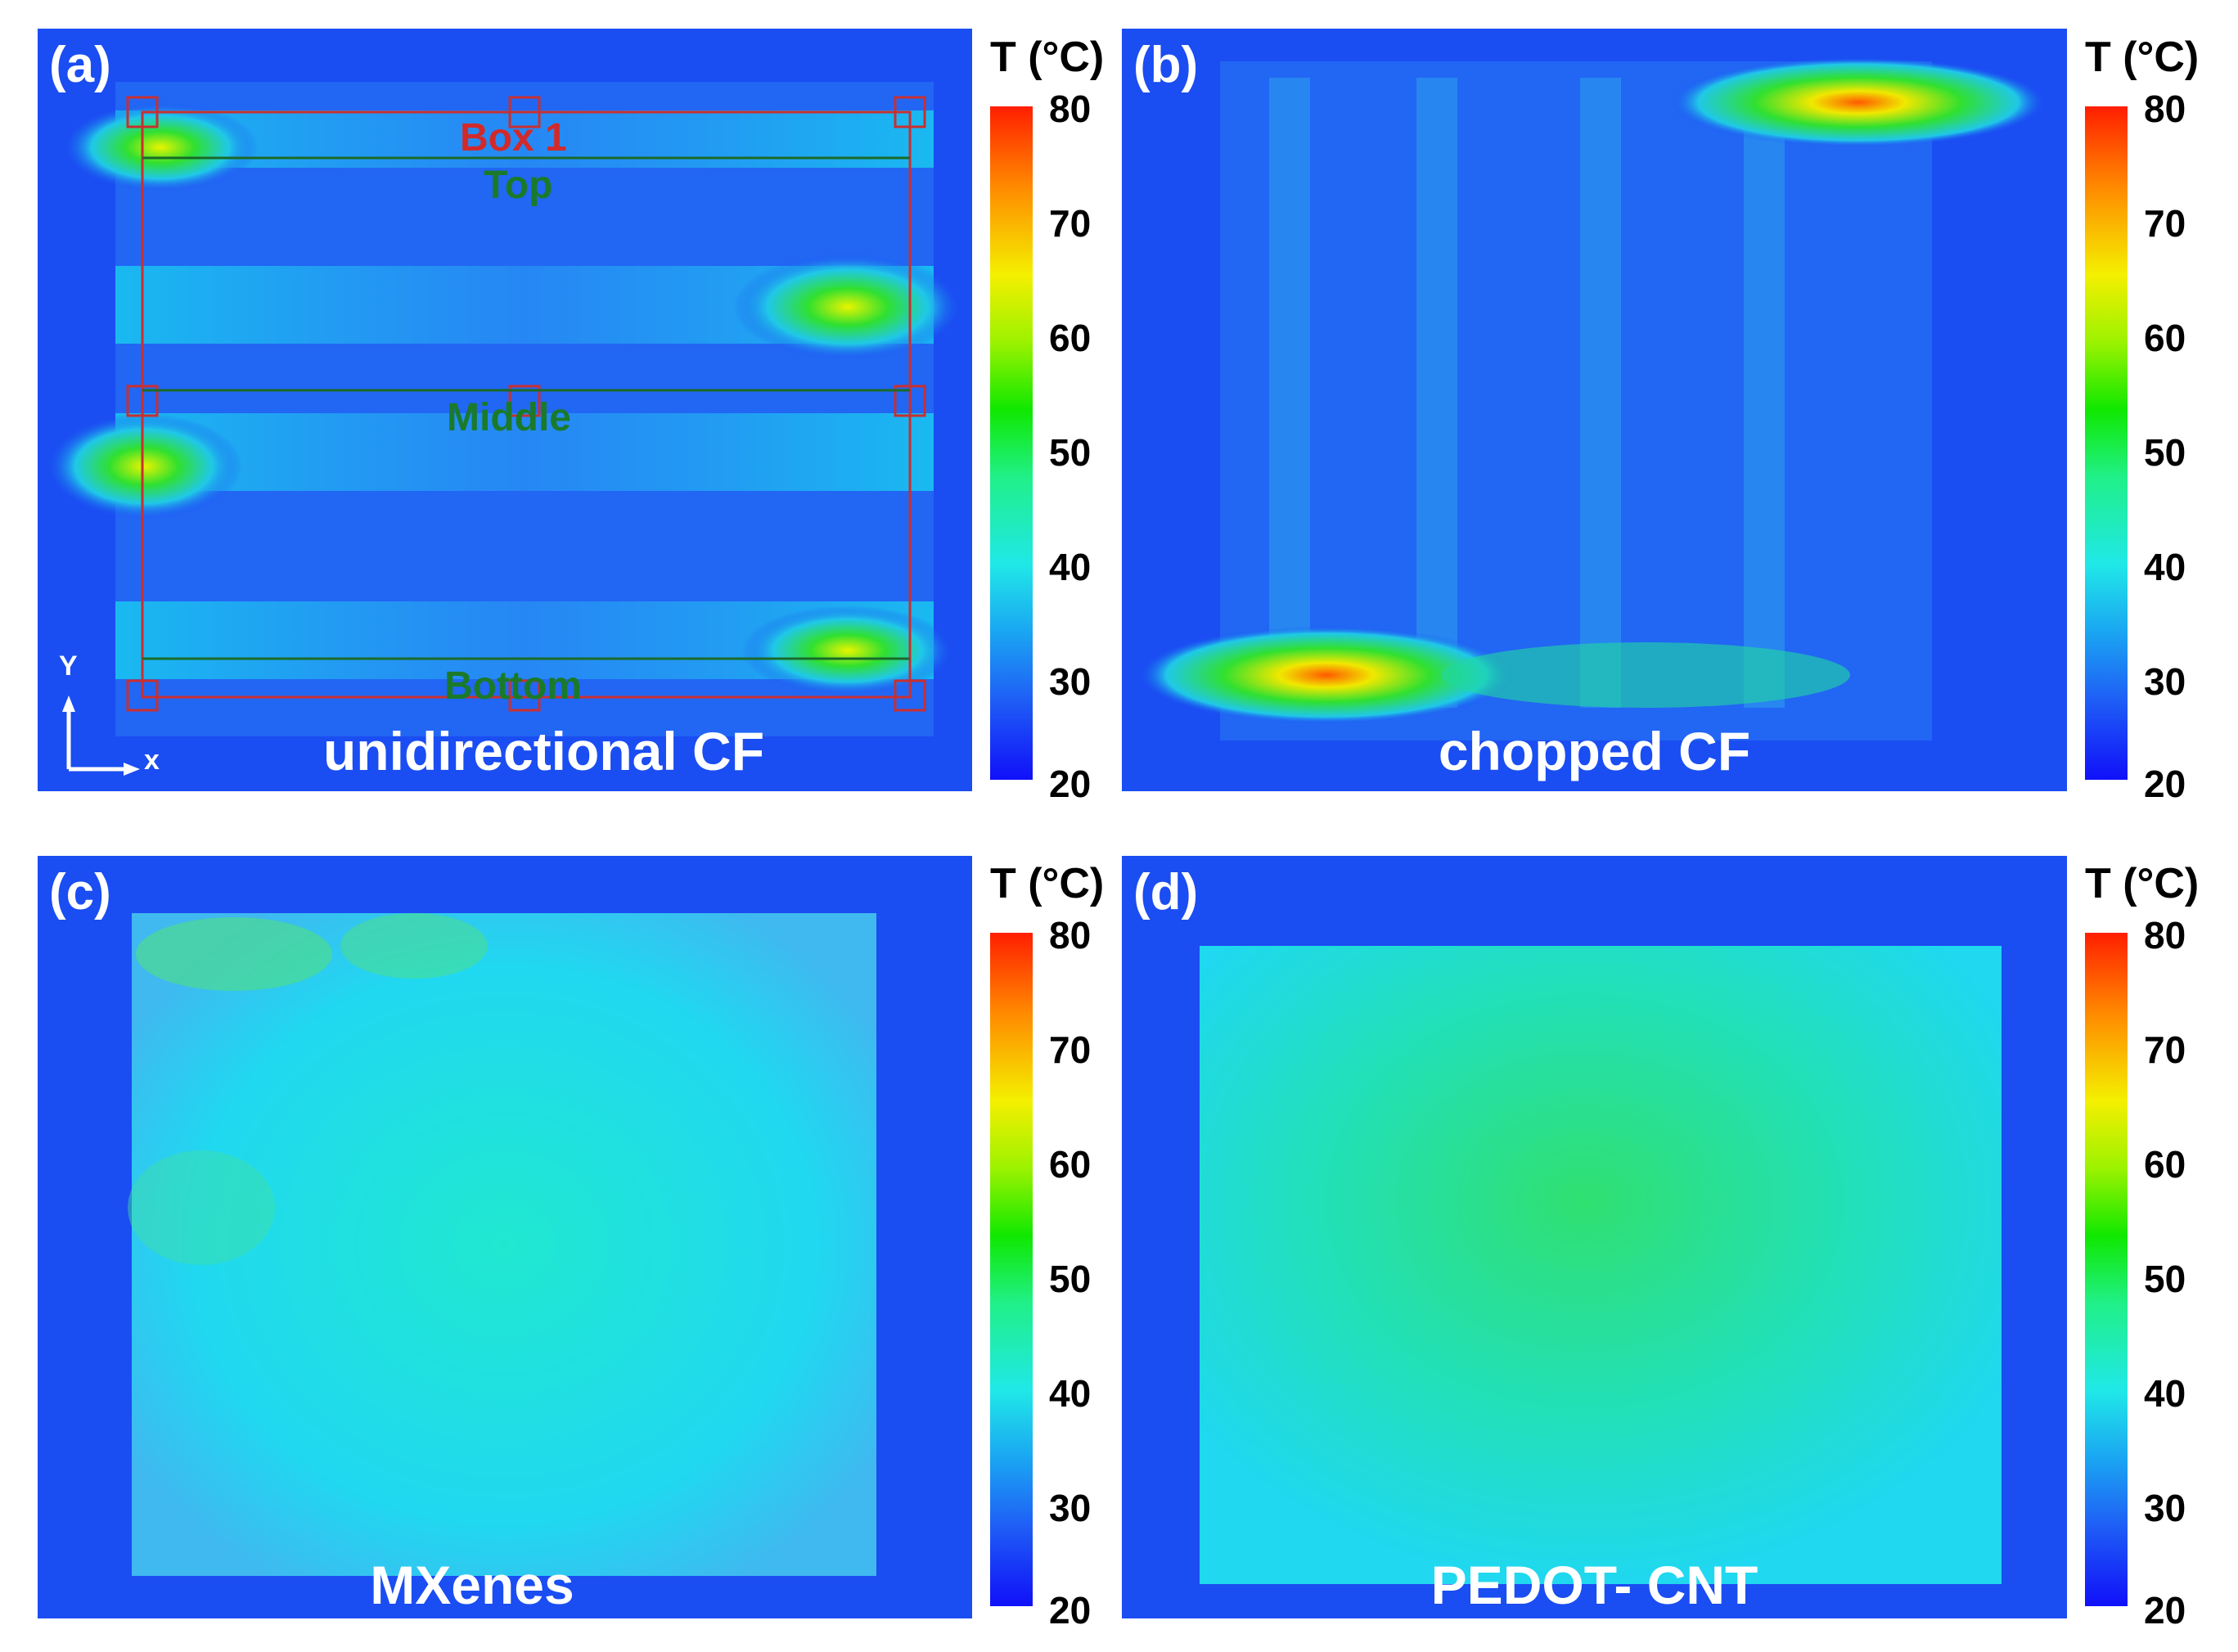 Image resolution: width=2238 pixels, height=1652 pixels. I want to click on panel-label-d: (d), so click(1166, 892).